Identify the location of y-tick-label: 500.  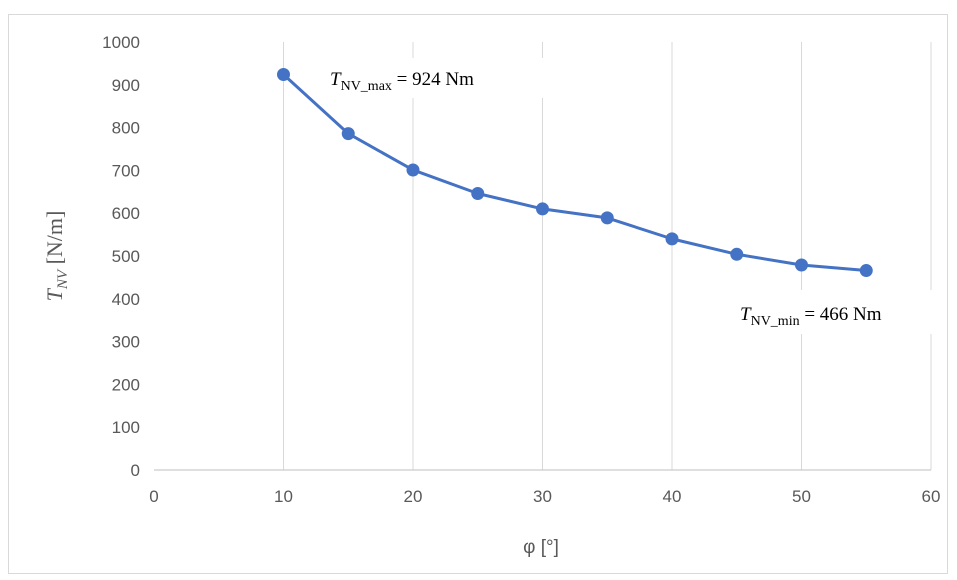
(126, 256).